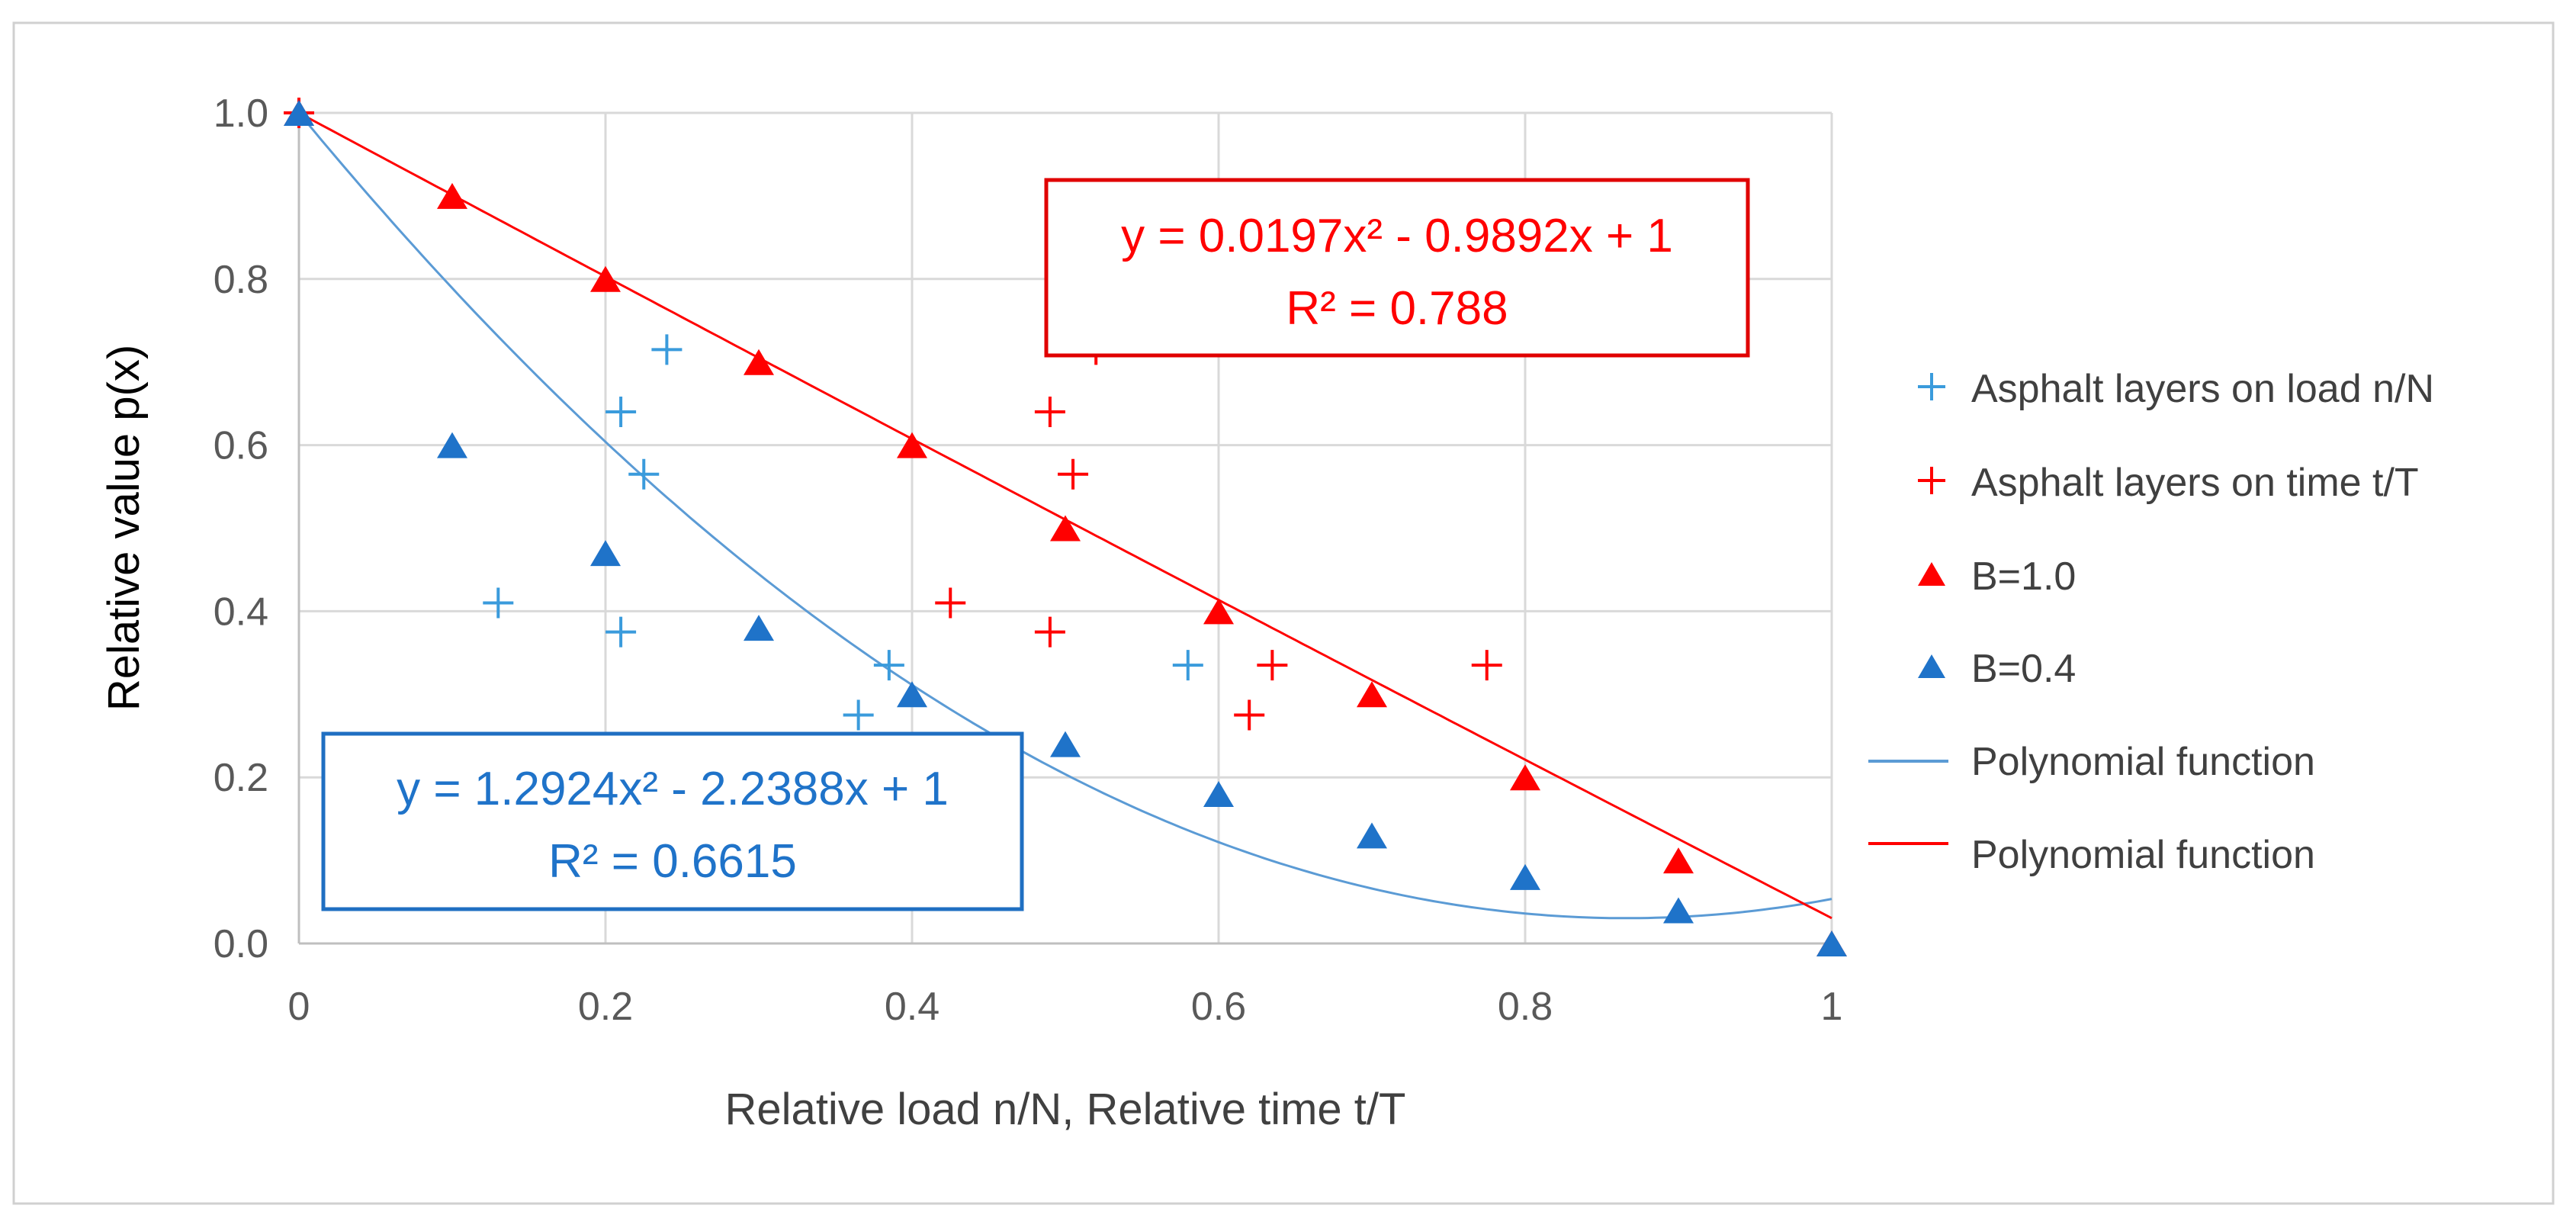 The width and height of the screenshot is (2576, 1231). I want to click on y-axis-label: Relative value p(x), so click(124, 528).